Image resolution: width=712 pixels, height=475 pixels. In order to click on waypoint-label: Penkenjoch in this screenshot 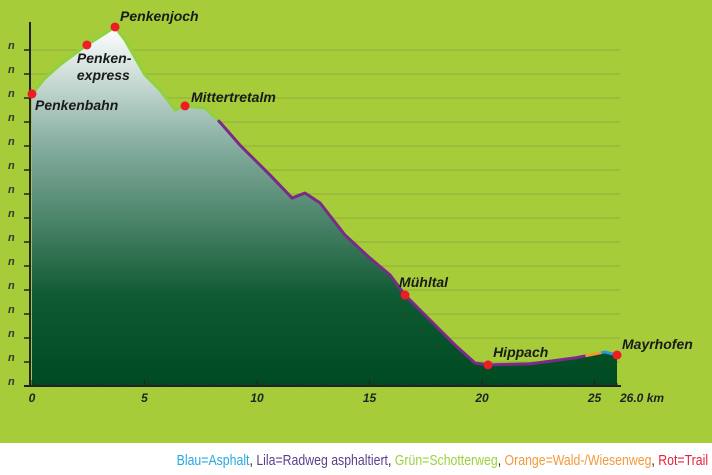, I will do `click(159, 16)`.